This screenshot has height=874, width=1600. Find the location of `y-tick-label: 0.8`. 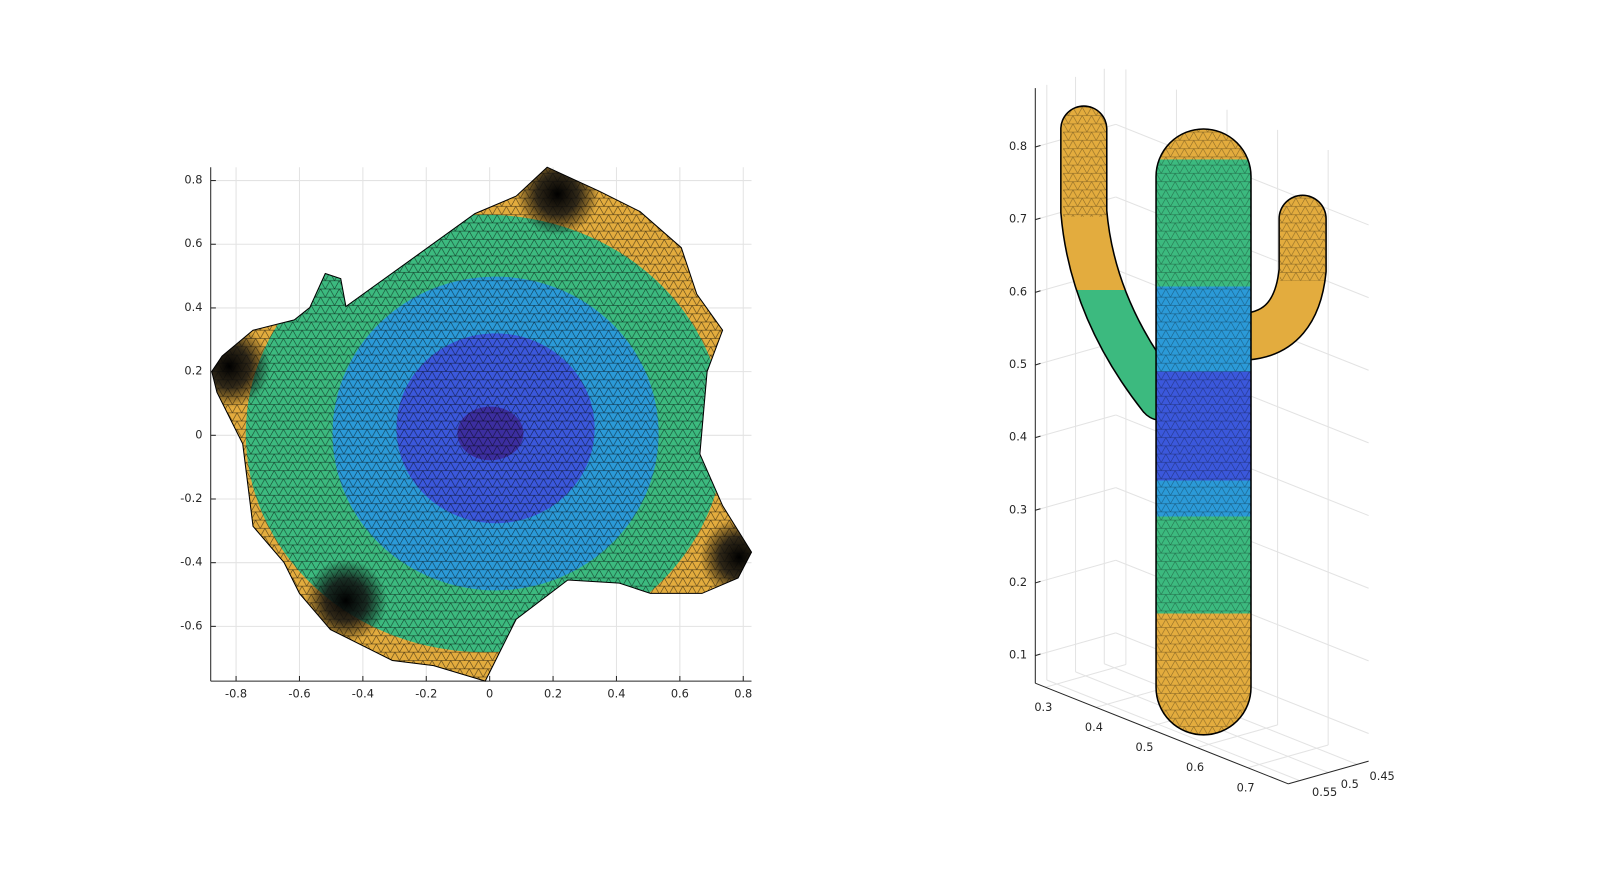

y-tick-label: 0.8 is located at coordinates (193, 180).